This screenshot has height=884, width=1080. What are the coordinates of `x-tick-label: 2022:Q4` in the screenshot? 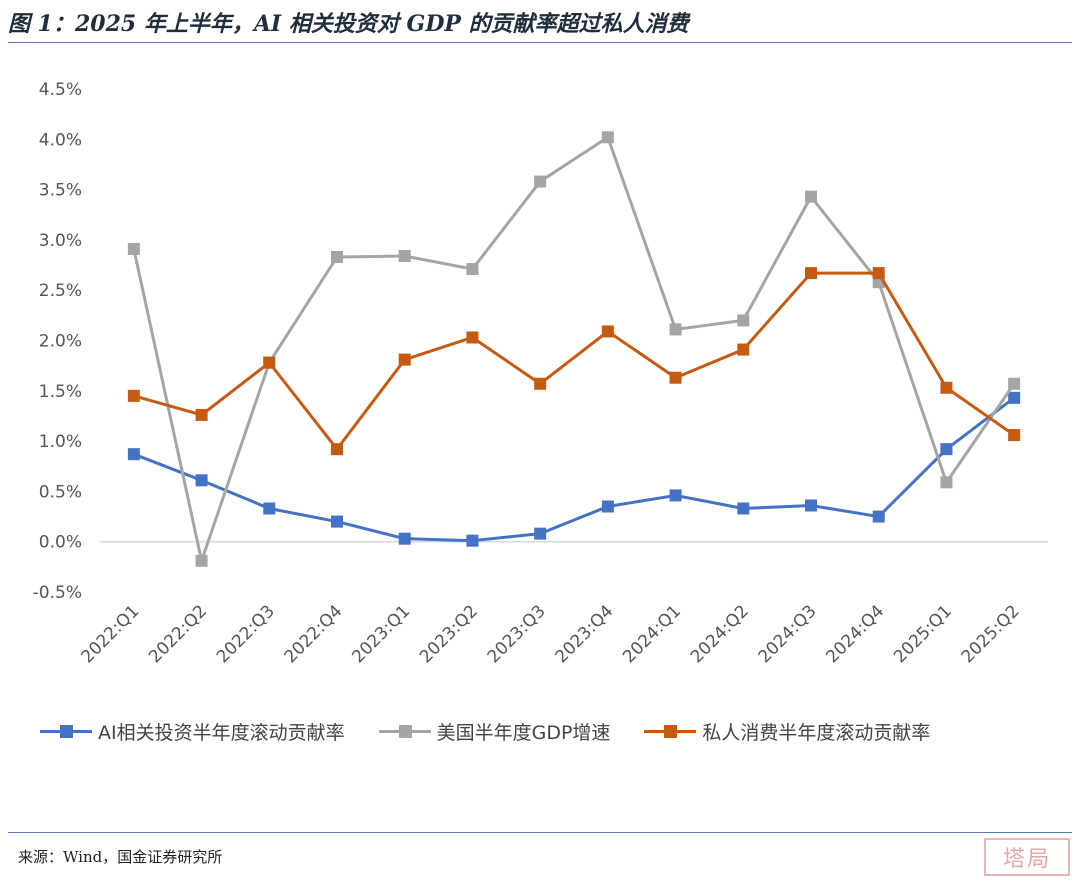 It's located at (314, 634).